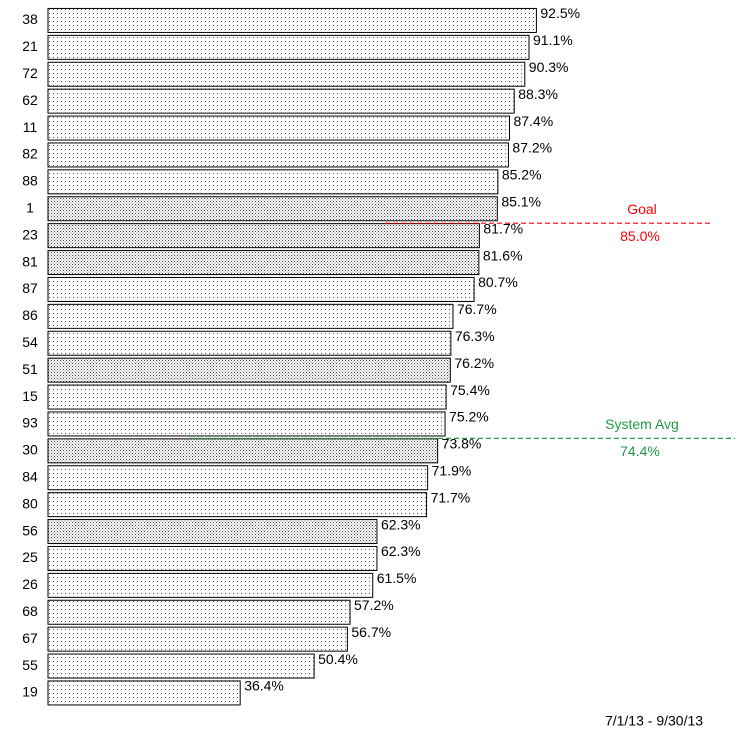  What do you see at coordinates (30, 611) in the screenshot?
I see `y-tick-label: 68` at bounding box center [30, 611].